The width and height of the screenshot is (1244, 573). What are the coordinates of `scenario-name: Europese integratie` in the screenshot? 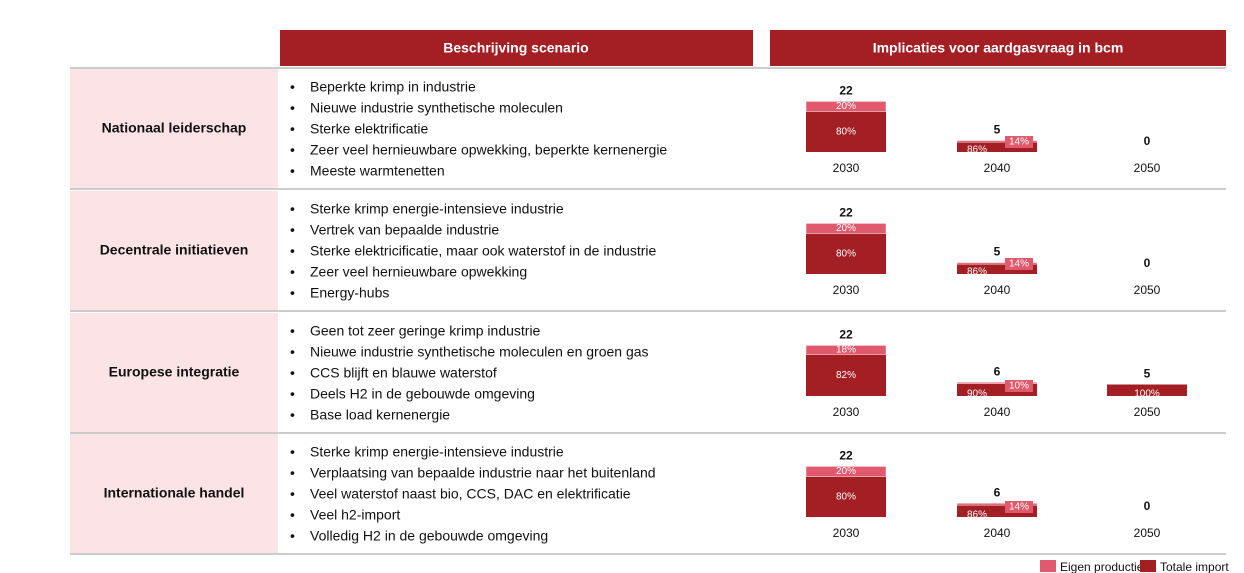 It's located at (174, 372).